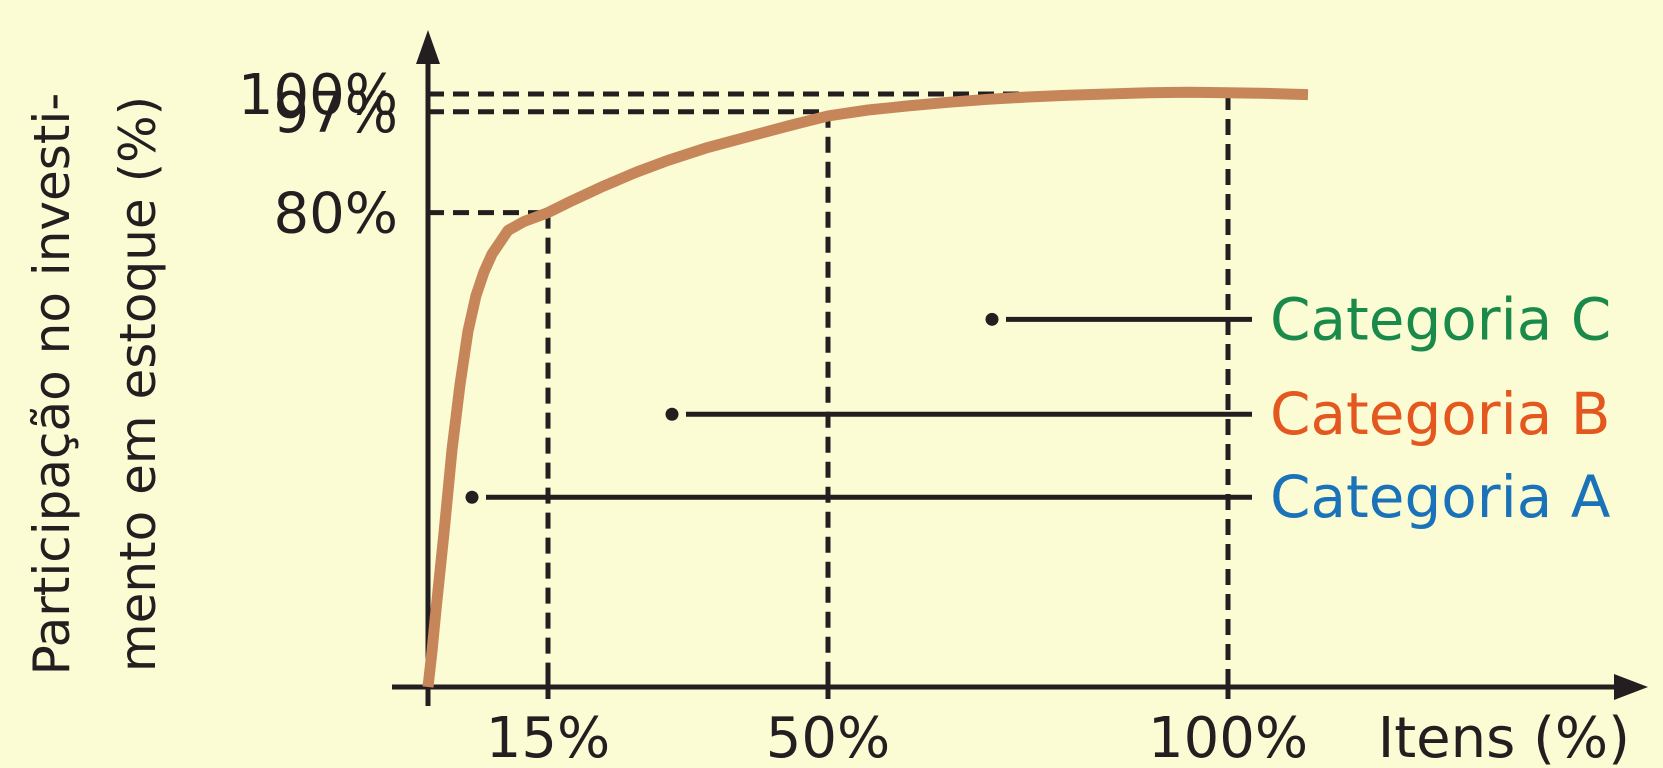 Image resolution: width=1663 pixels, height=768 pixels. Describe the element at coordinates (52, 384) in the screenshot. I see `y-axis-label-line-1: Participação no investi-` at that location.